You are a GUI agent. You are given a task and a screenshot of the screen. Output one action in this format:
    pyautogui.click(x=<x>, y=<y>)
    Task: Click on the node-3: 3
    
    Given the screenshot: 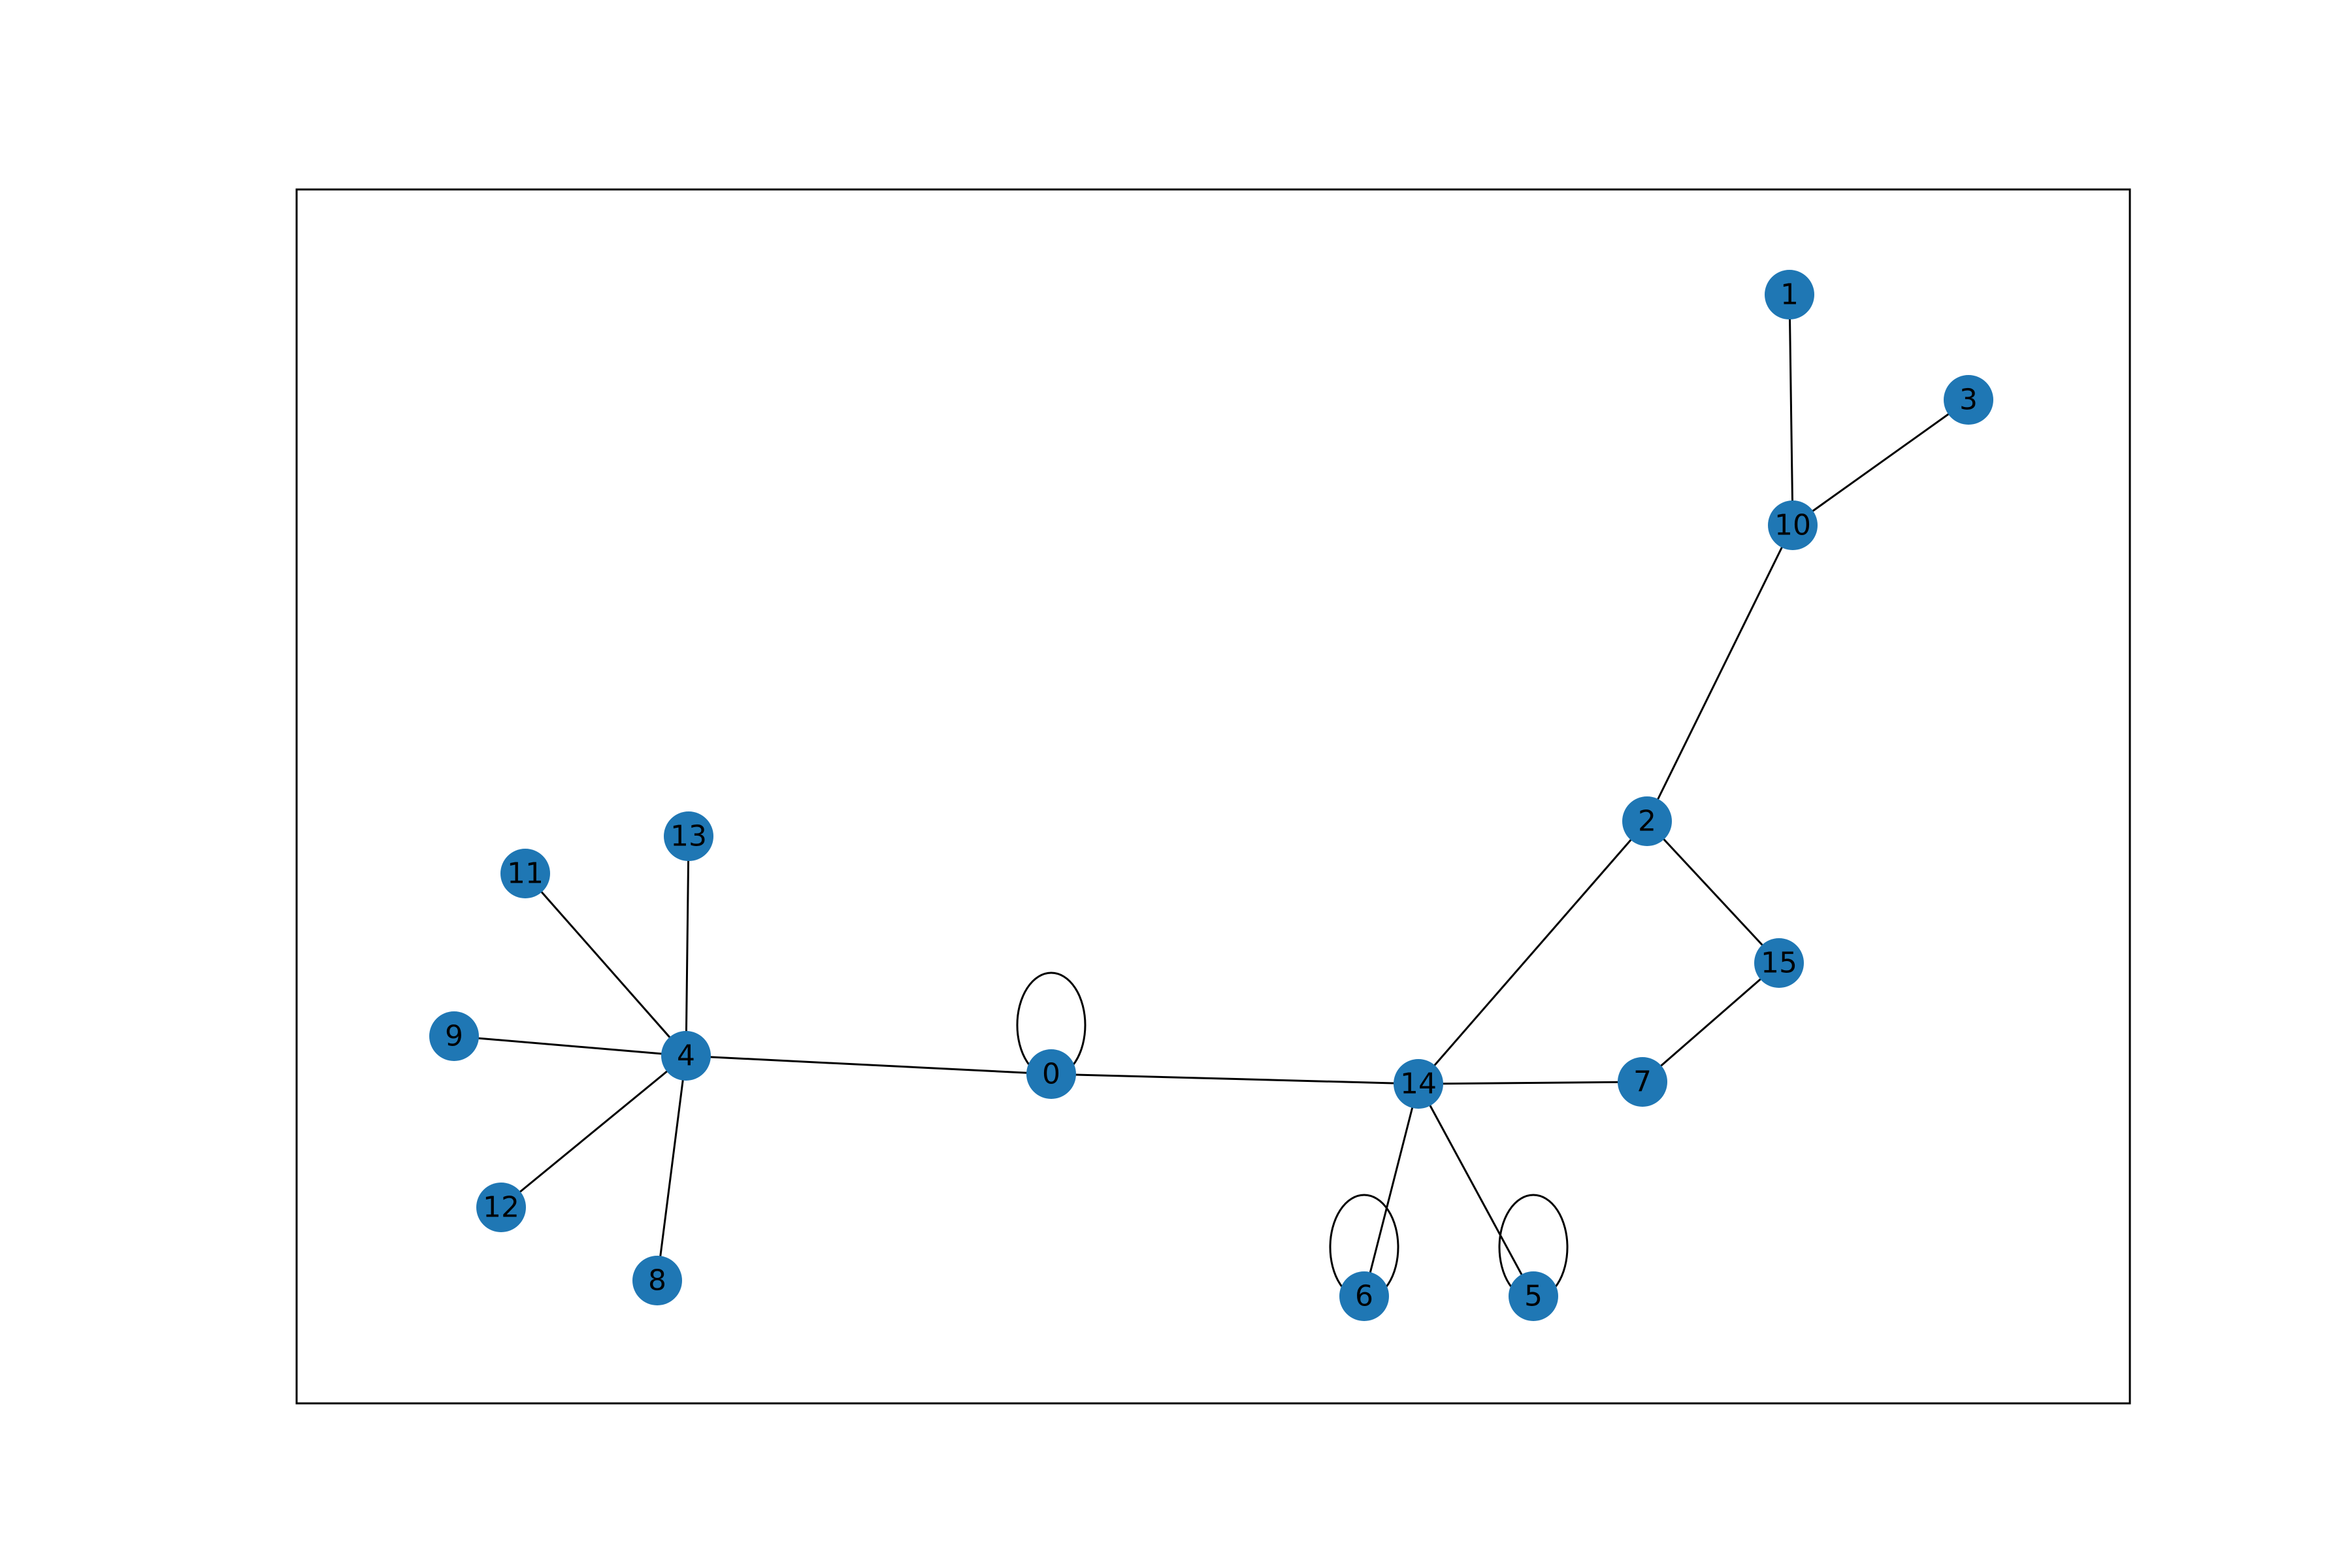 What is the action you would take?
    pyautogui.click(x=1968, y=400)
    